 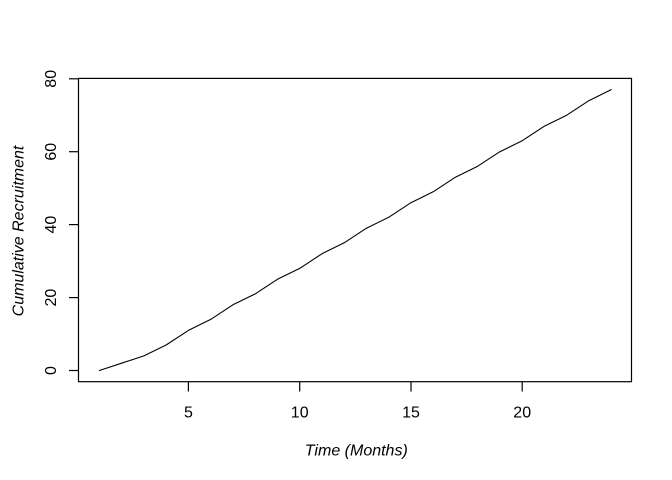 What do you see at coordinates (411, 412) in the screenshot?
I see `svg-text: 15` at bounding box center [411, 412].